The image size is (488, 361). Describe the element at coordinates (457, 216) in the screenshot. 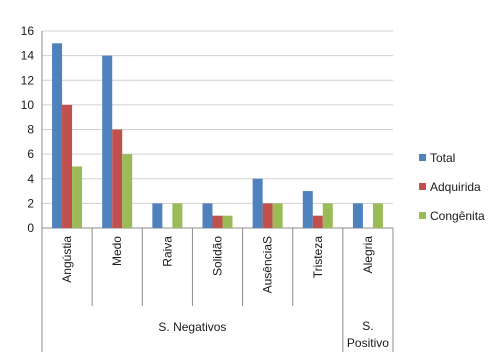

I see `legend-label: Congênita` at that location.